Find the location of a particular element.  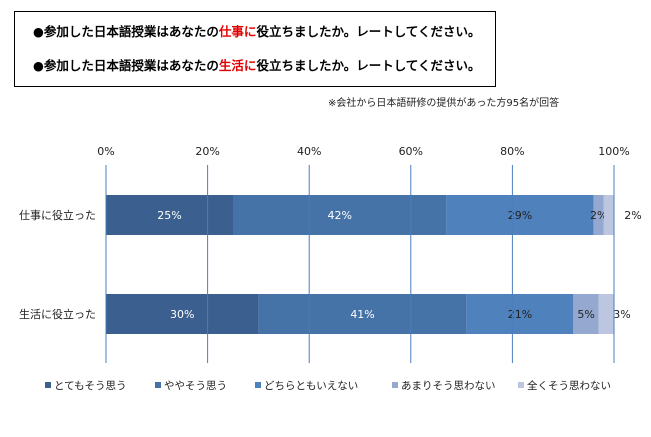

data-label: 41% is located at coordinates (362, 314).